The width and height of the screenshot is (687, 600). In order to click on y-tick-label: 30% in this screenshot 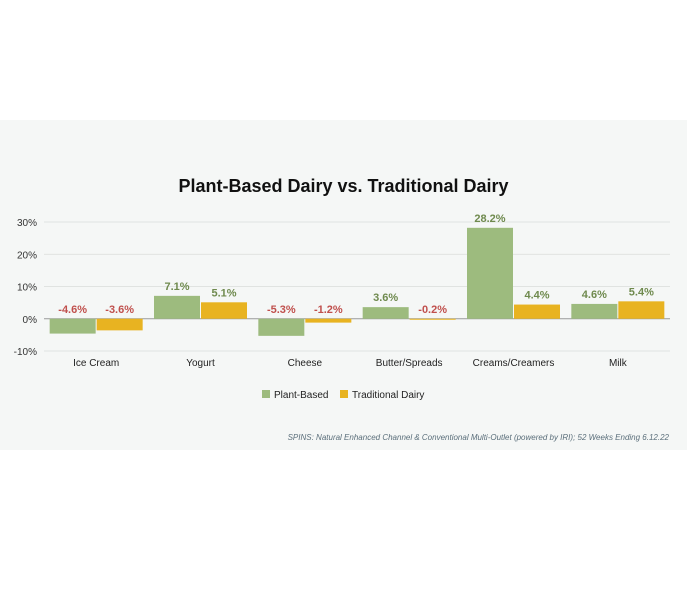, I will do `click(27, 223)`.